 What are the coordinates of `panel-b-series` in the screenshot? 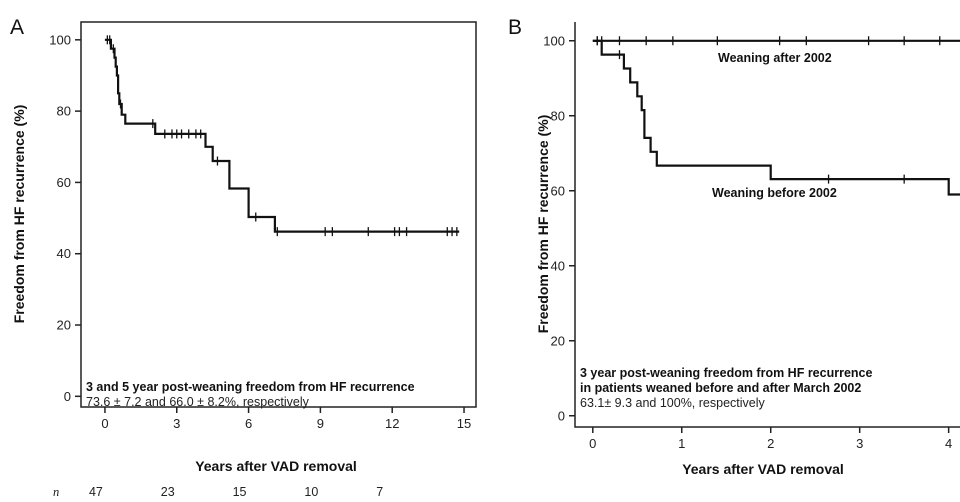 It's located at (776, 116).